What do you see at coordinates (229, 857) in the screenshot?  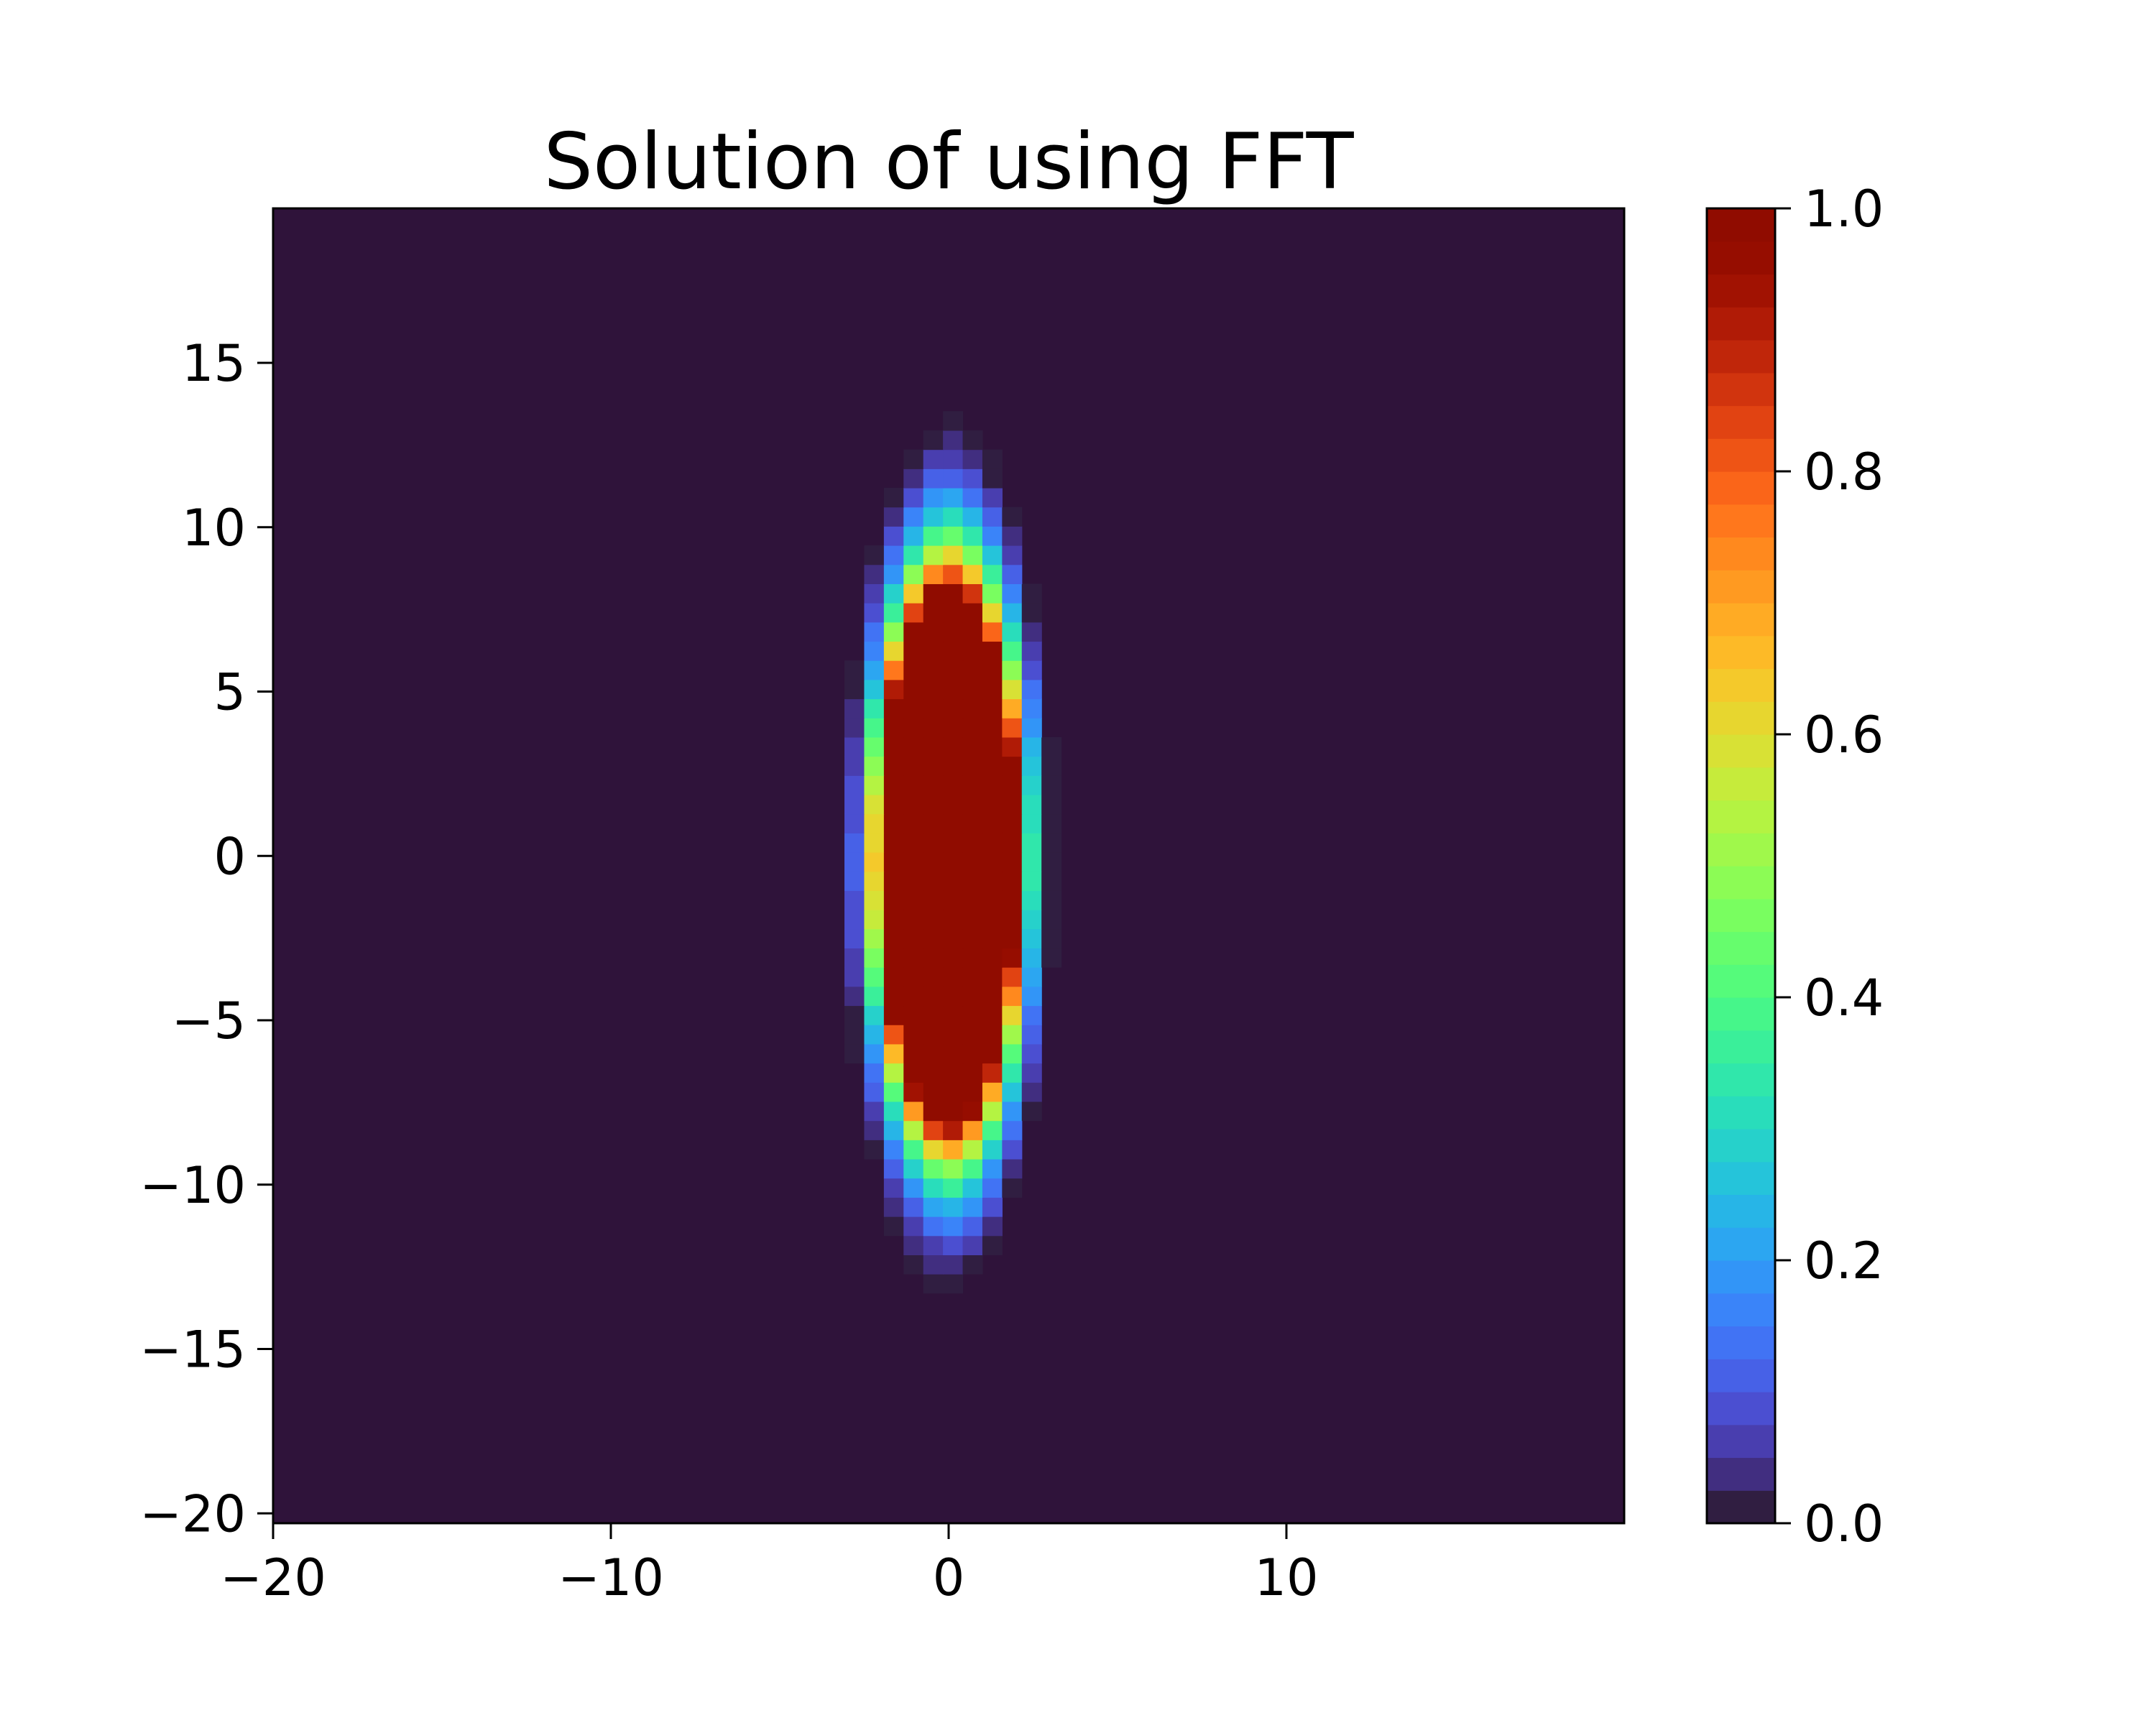 I see `y-tick-label: 0` at bounding box center [229, 857].